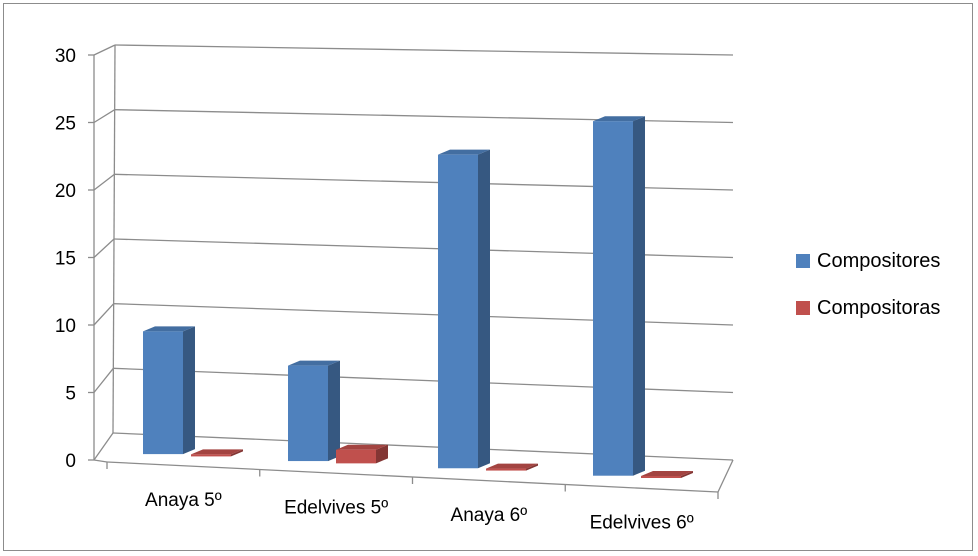  Describe the element at coordinates (725, 476) in the screenshot. I see `floor-right-edge` at that location.